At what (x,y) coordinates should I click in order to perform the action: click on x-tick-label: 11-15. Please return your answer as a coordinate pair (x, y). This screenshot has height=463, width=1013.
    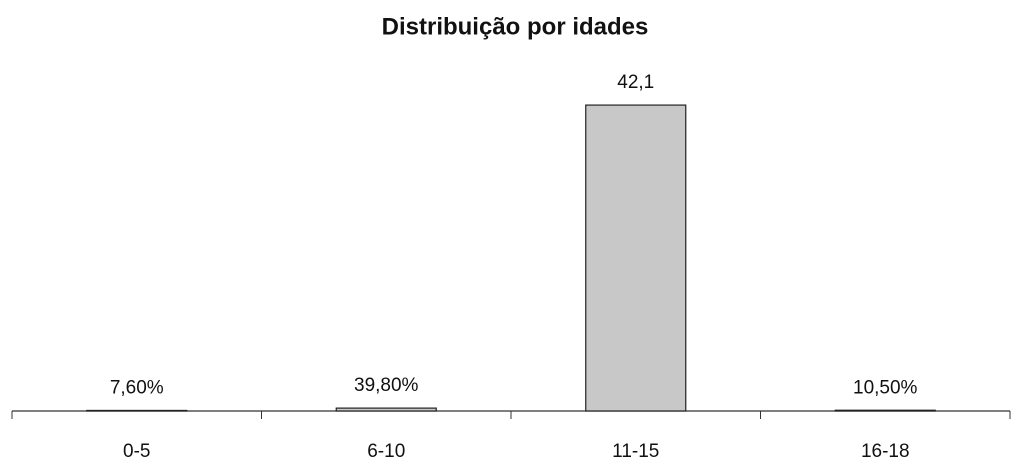
    Looking at the image, I should click on (635, 451).